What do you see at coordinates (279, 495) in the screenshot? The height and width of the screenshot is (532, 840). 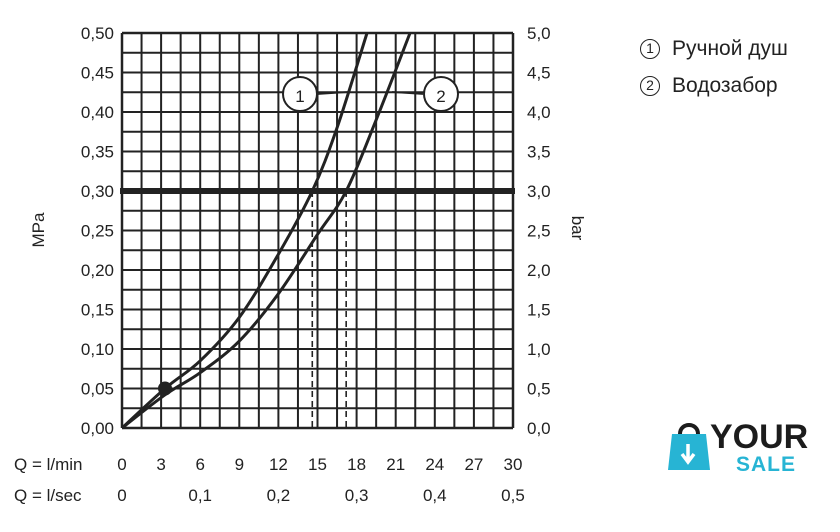 I see `x-lsec-tick-label: 0,2` at bounding box center [279, 495].